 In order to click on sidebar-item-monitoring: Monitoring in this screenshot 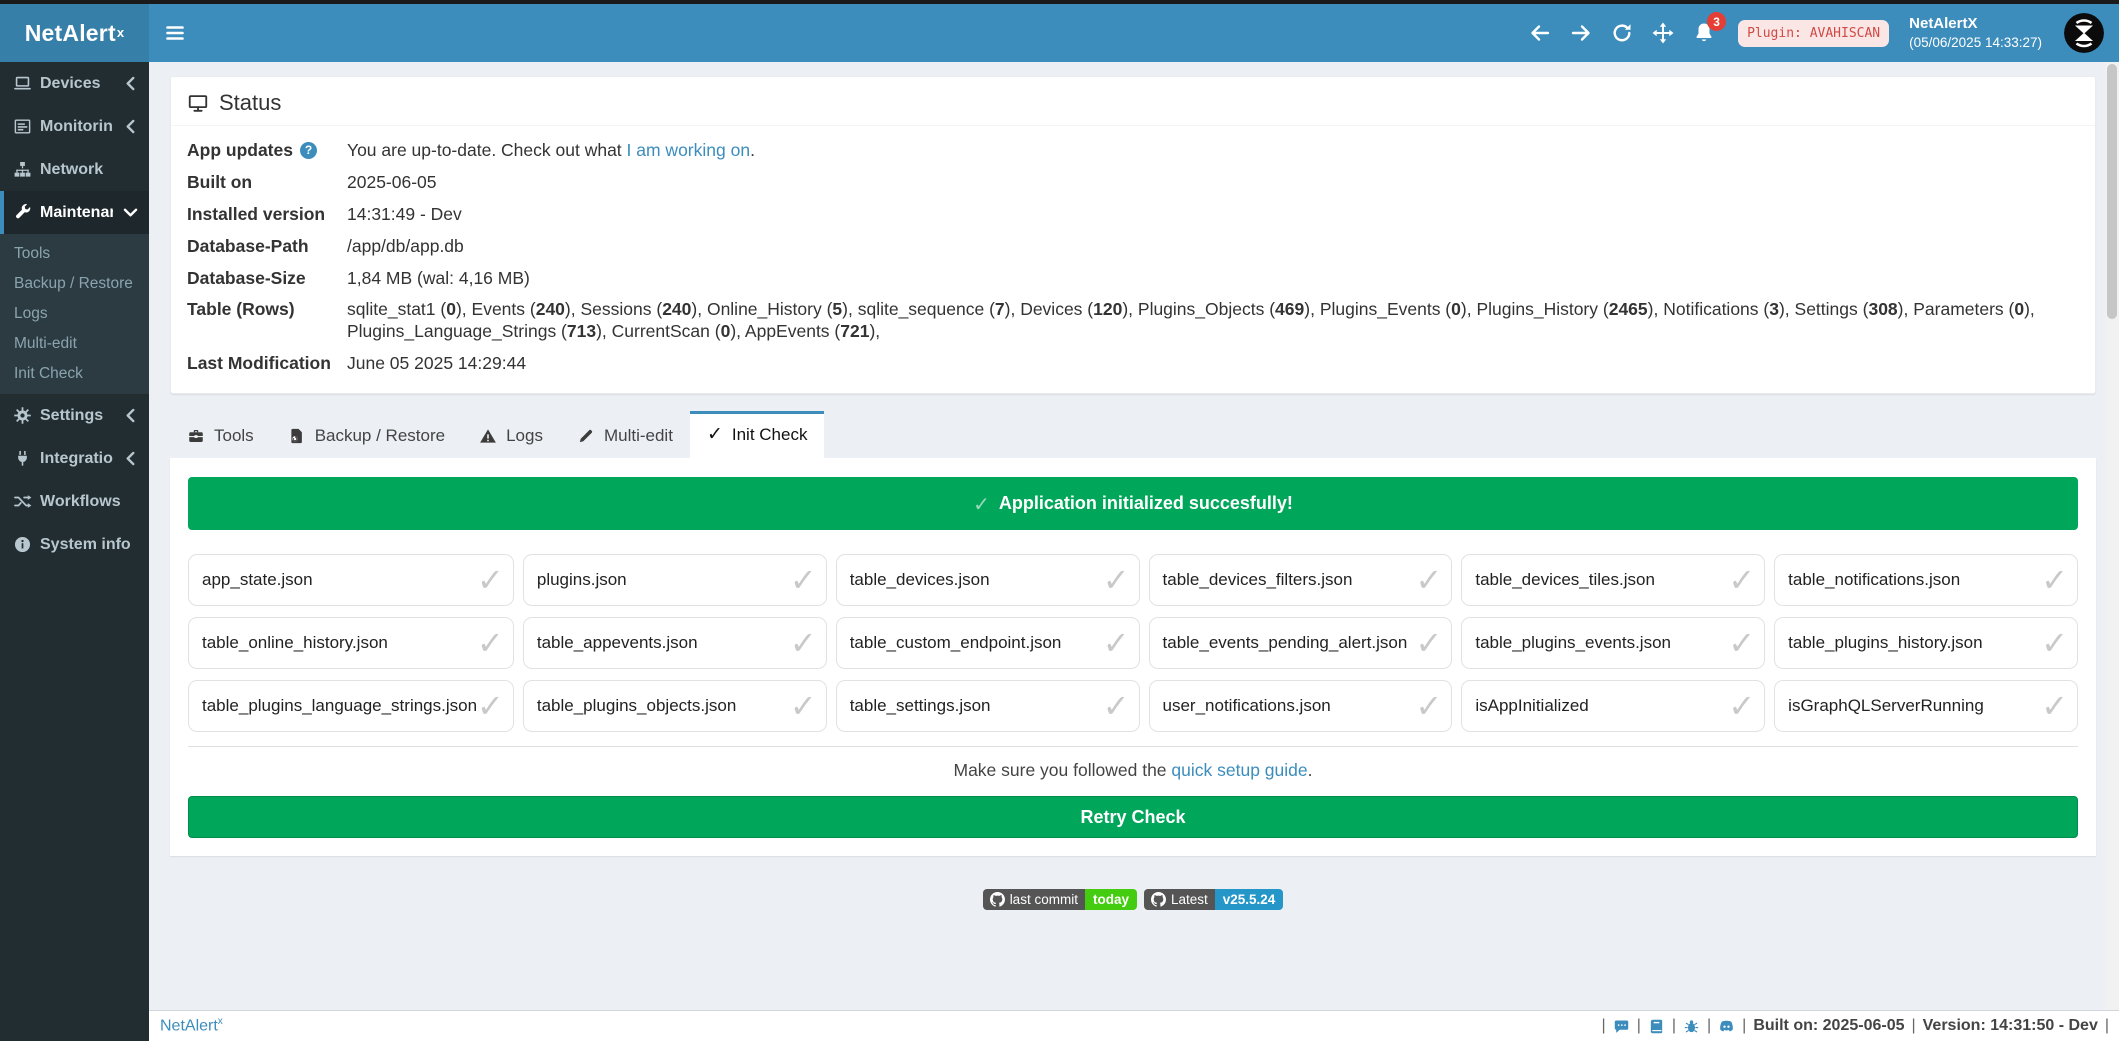, I will do `click(74, 126)`.